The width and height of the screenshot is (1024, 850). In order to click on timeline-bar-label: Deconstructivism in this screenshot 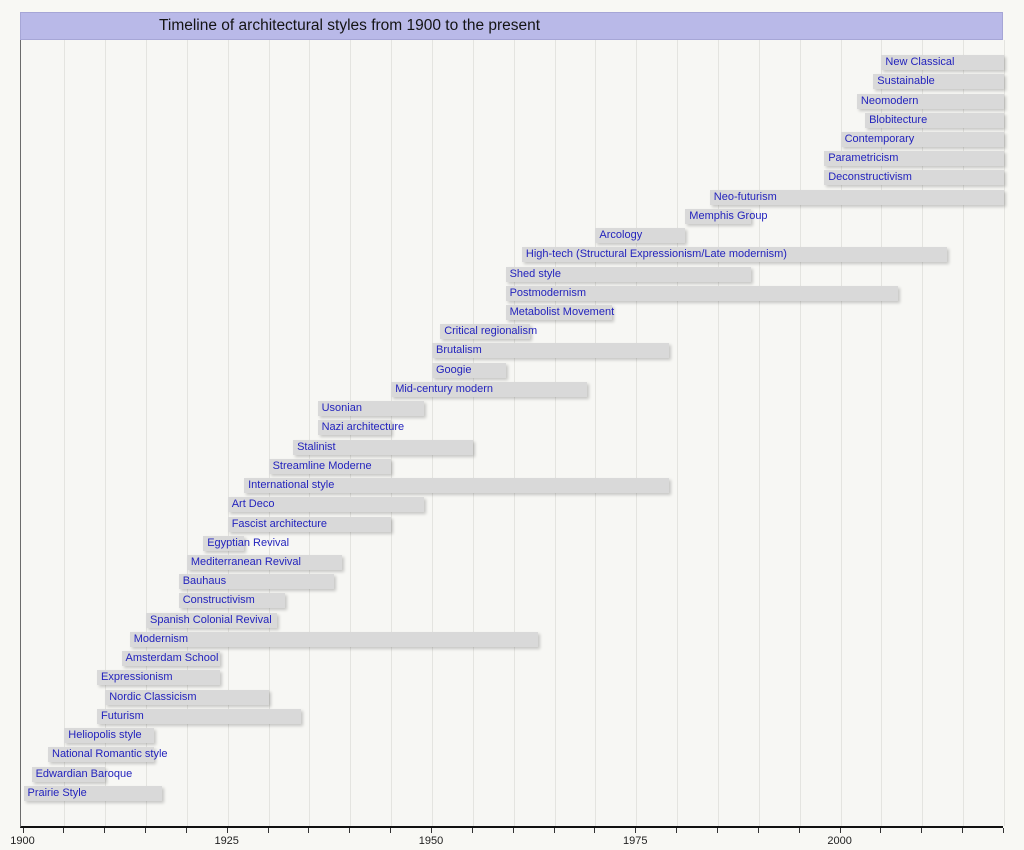, I will do `click(870, 177)`.